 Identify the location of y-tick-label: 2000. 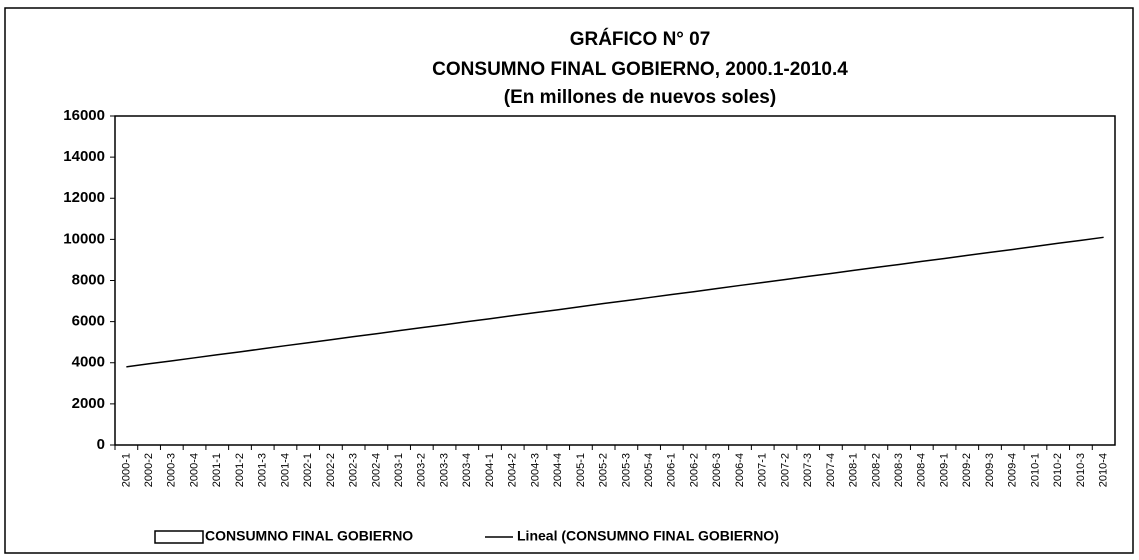
(88, 403).